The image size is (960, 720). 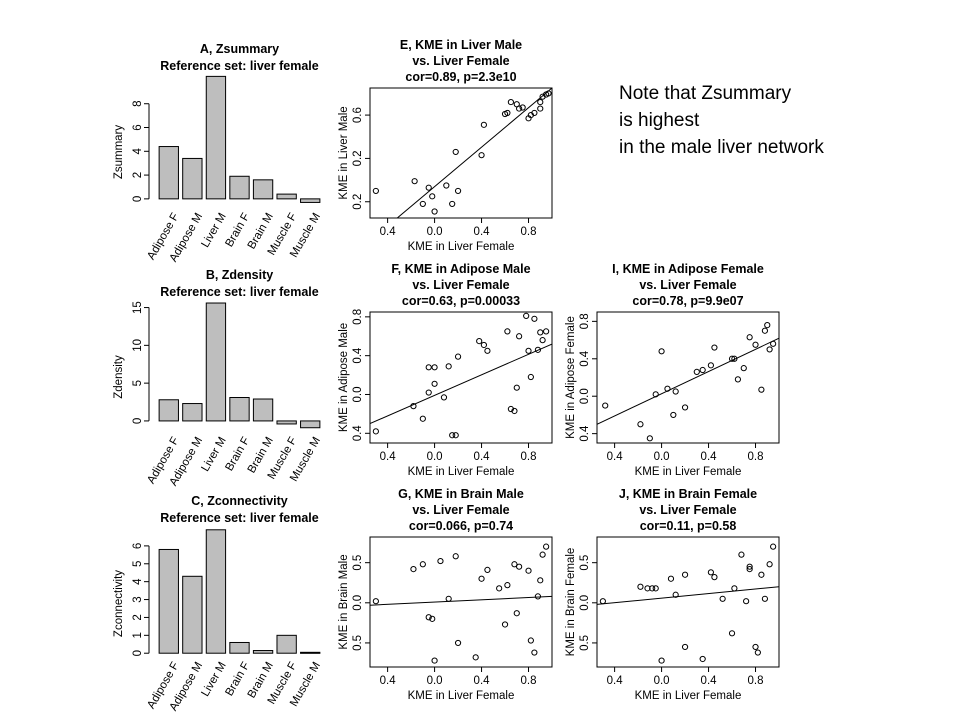 What do you see at coordinates (461, 472) in the screenshot?
I see `x-axis-label: KME in Liver Female` at bounding box center [461, 472].